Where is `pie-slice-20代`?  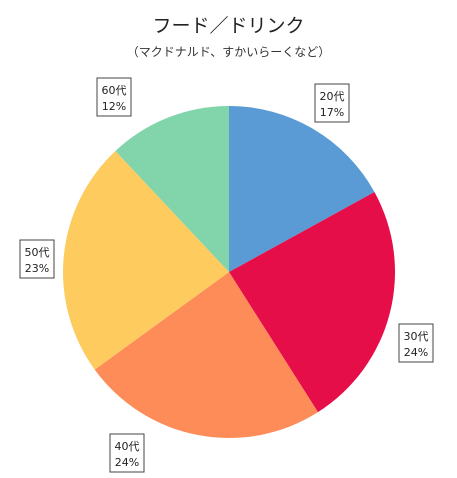
pie-slice-20代 is located at coordinates (302, 188).